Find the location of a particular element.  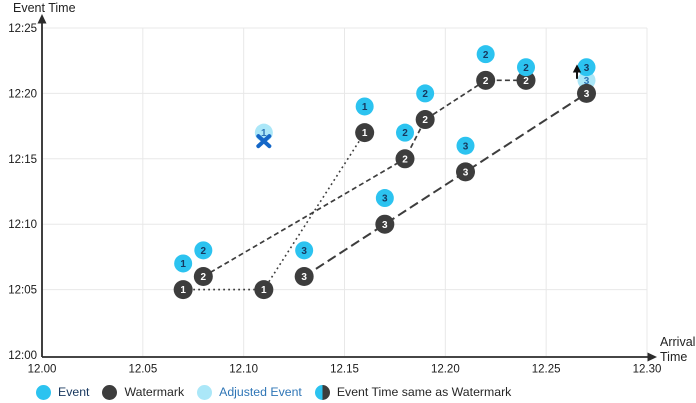

y-tick-label: 12:20 is located at coordinates (22, 94).